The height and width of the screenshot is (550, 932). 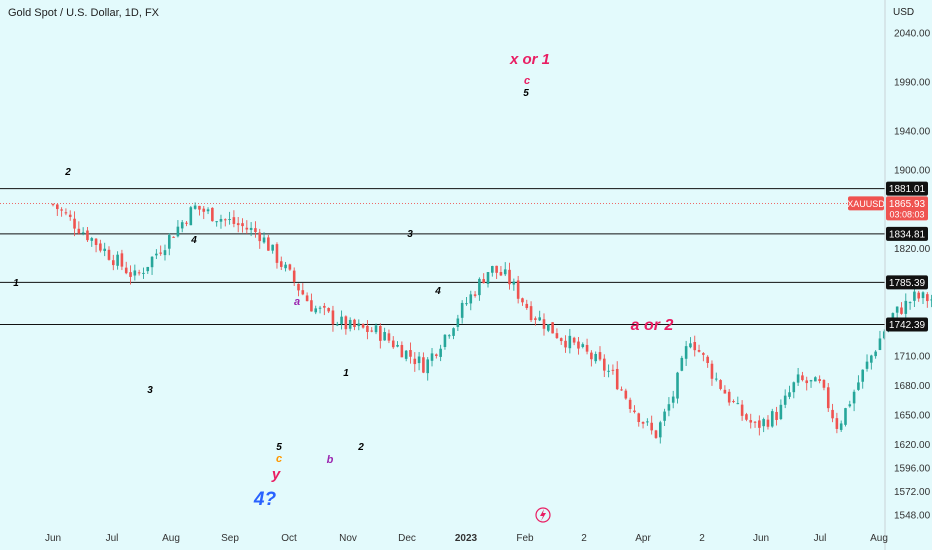 I want to click on x-tick-label: Aug, so click(x=879, y=538).